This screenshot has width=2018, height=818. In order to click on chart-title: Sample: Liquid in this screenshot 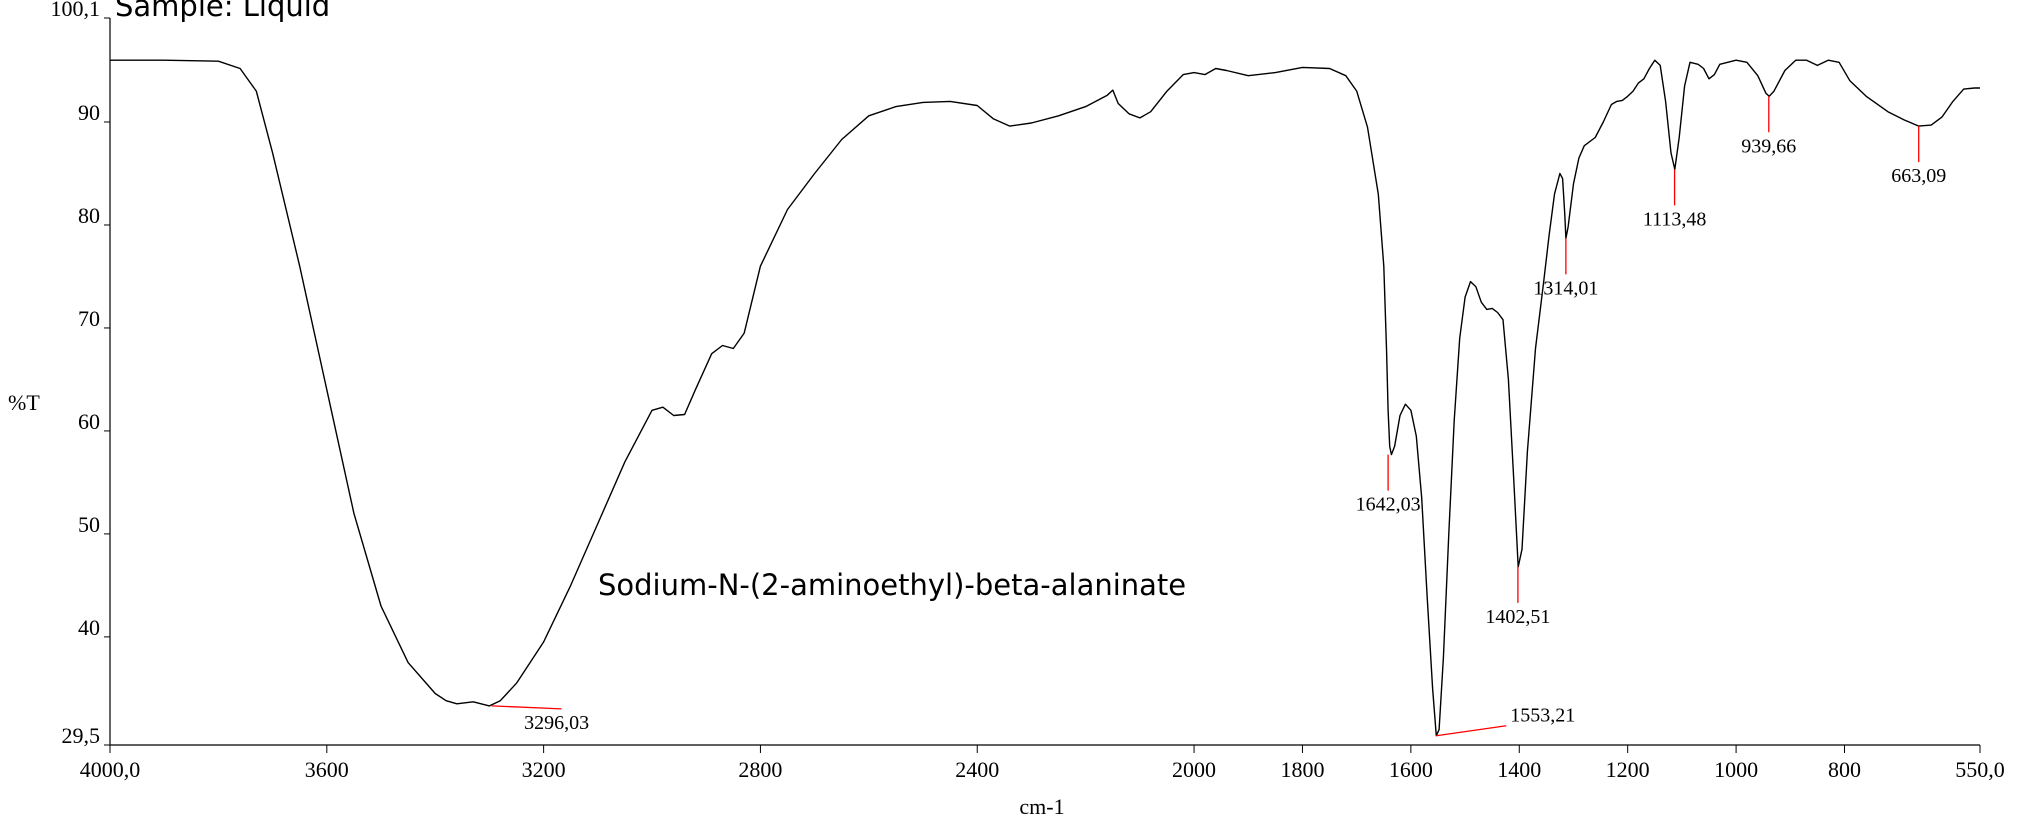, I will do `click(222, 11)`.